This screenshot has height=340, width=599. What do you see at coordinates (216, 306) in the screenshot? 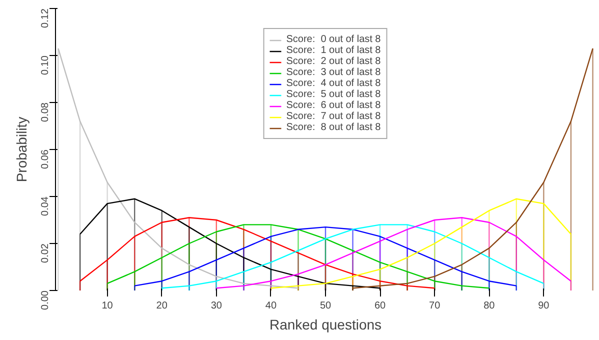
I see `x-tick-label: 30` at bounding box center [216, 306].